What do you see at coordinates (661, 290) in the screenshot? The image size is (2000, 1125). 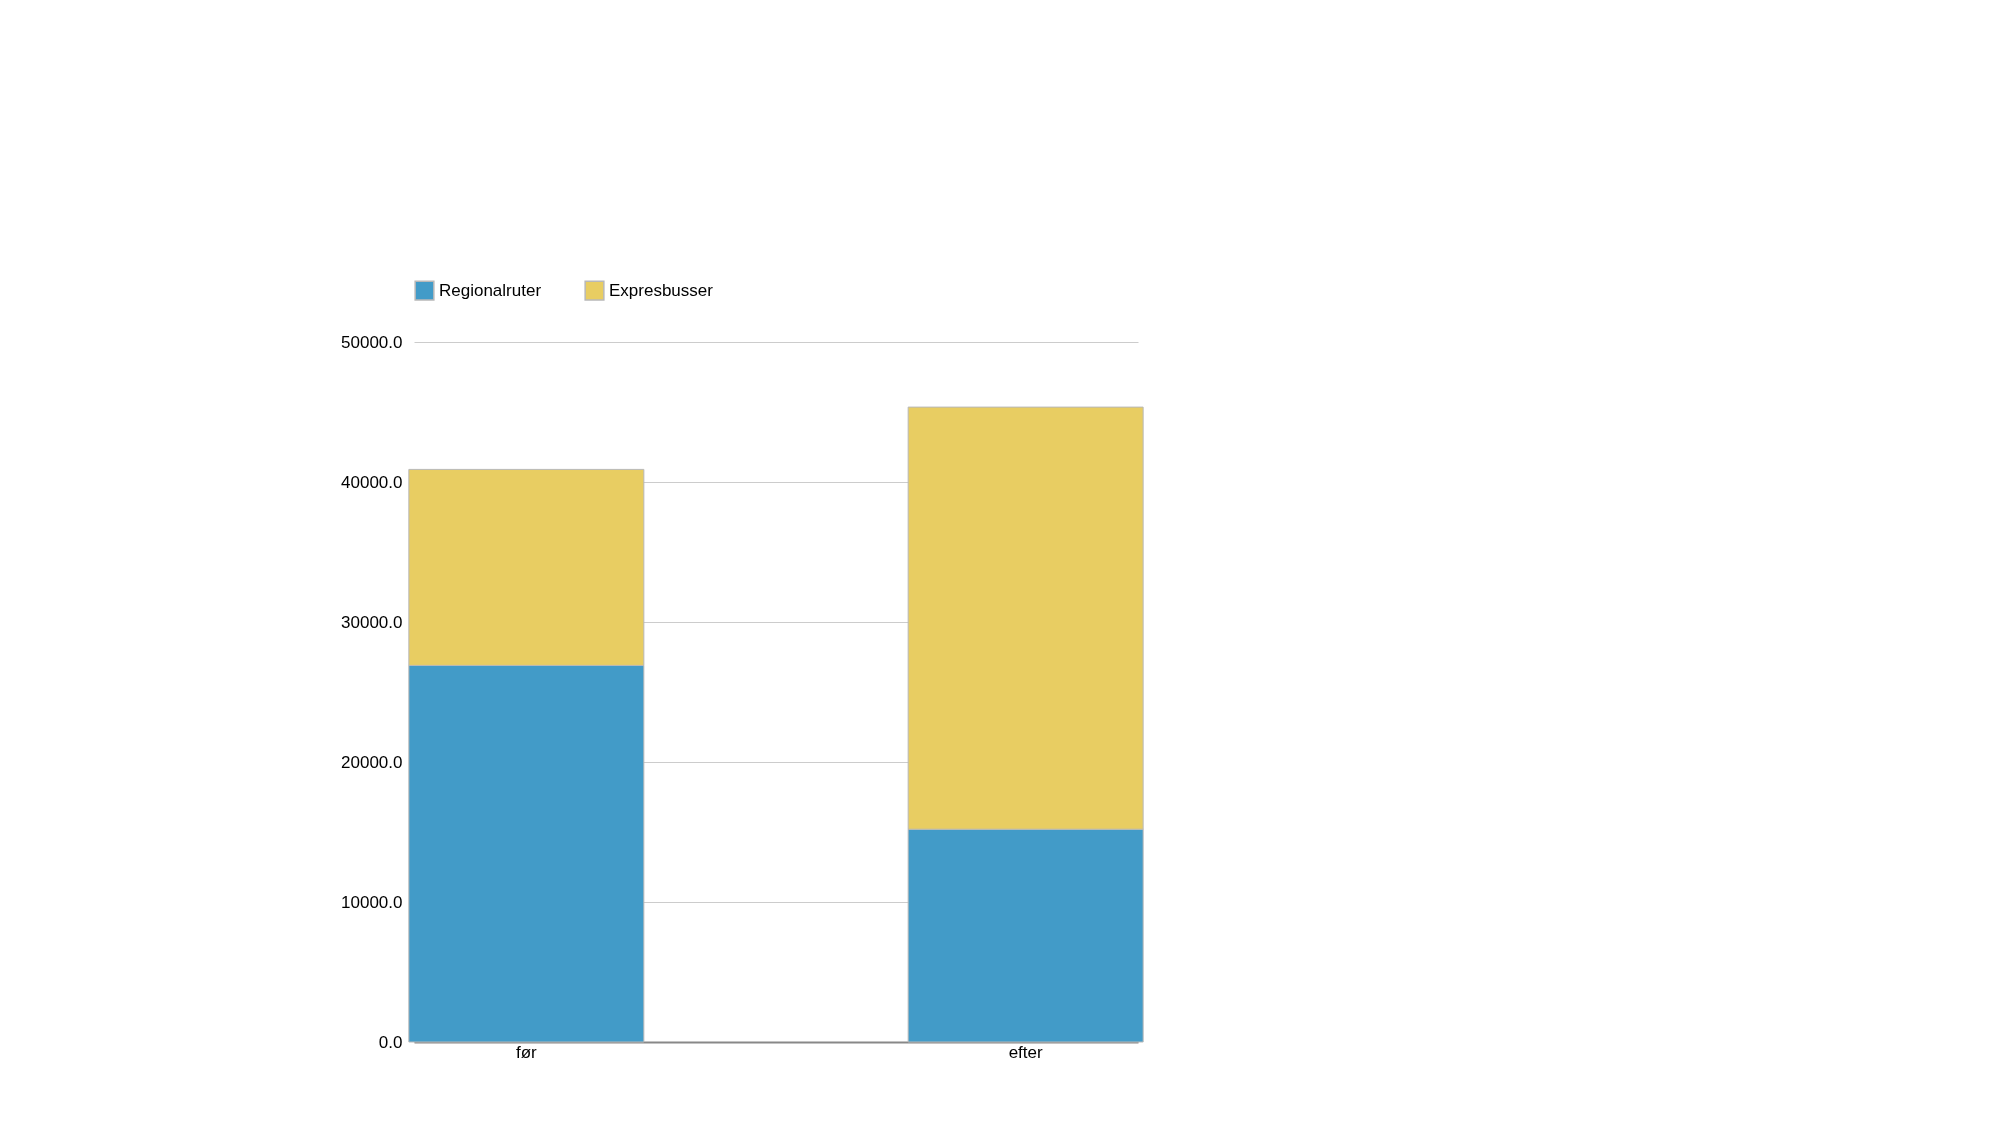 I see `legend-label: Expresbusser` at bounding box center [661, 290].